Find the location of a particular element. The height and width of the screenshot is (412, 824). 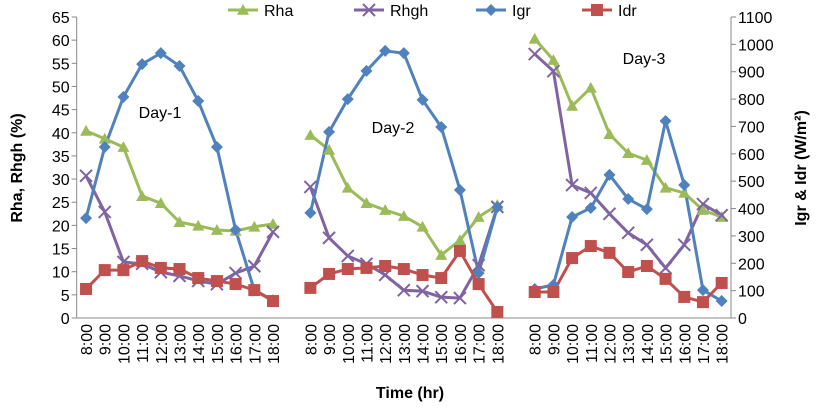

y2-tick-label: 1000 is located at coordinates (756, 45).